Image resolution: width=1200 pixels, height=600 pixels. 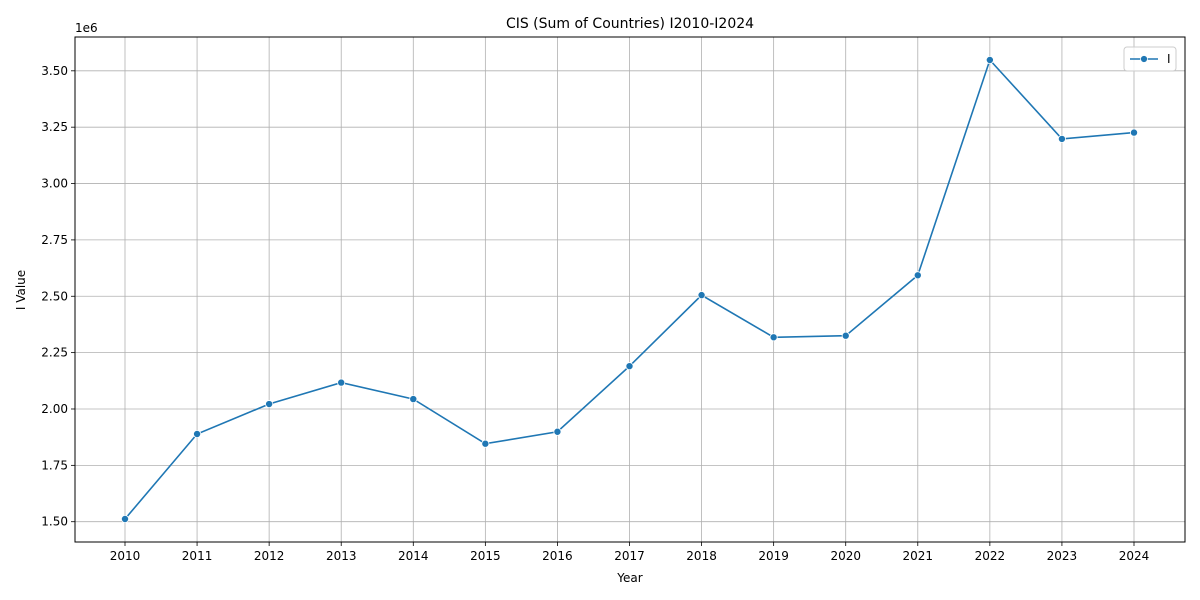 What do you see at coordinates (1062, 556) in the screenshot?
I see `x-tick-label: 2023` at bounding box center [1062, 556].